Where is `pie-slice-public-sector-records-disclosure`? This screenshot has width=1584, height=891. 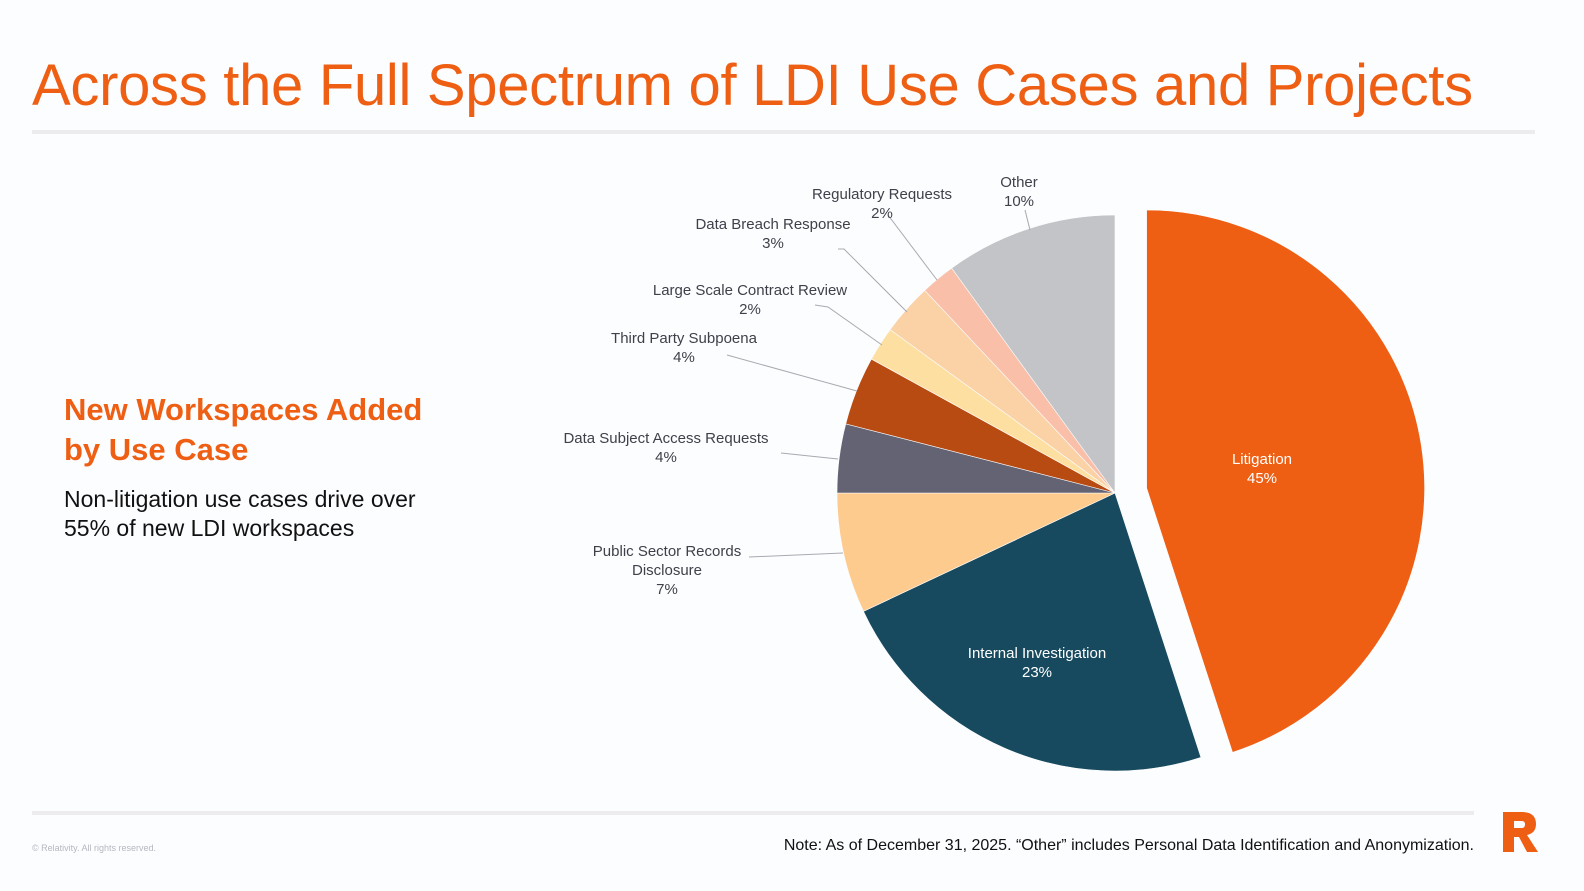 pie-slice-public-sector-records-disclosure is located at coordinates (976, 552).